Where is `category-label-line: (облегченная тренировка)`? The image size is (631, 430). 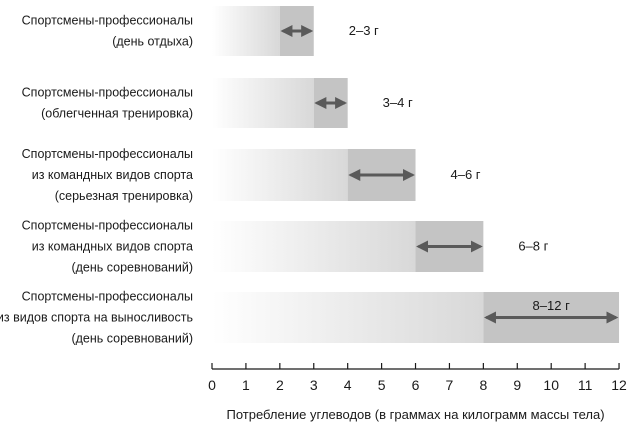
category-label-line: (облегченная тренировка) is located at coordinates (117, 114).